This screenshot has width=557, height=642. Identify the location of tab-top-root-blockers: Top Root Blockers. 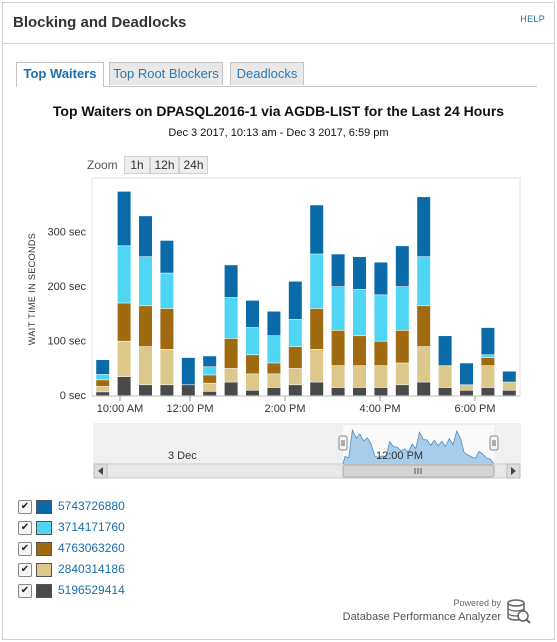
(166, 73).